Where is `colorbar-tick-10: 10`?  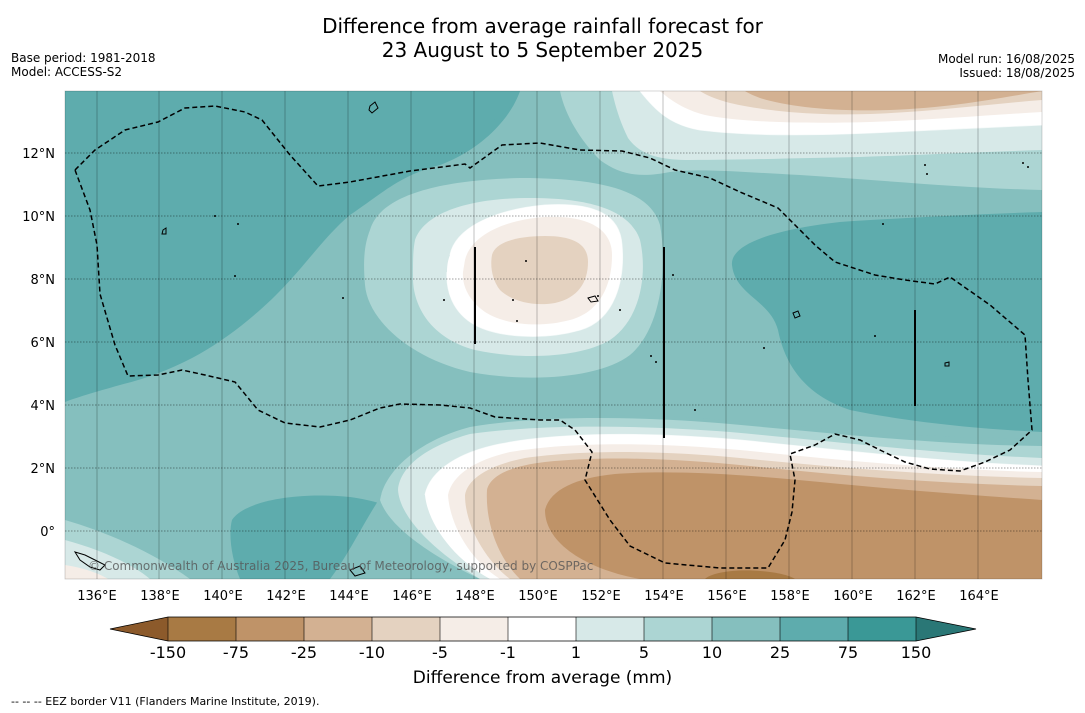
colorbar-tick-10: 10 is located at coordinates (712, 652).